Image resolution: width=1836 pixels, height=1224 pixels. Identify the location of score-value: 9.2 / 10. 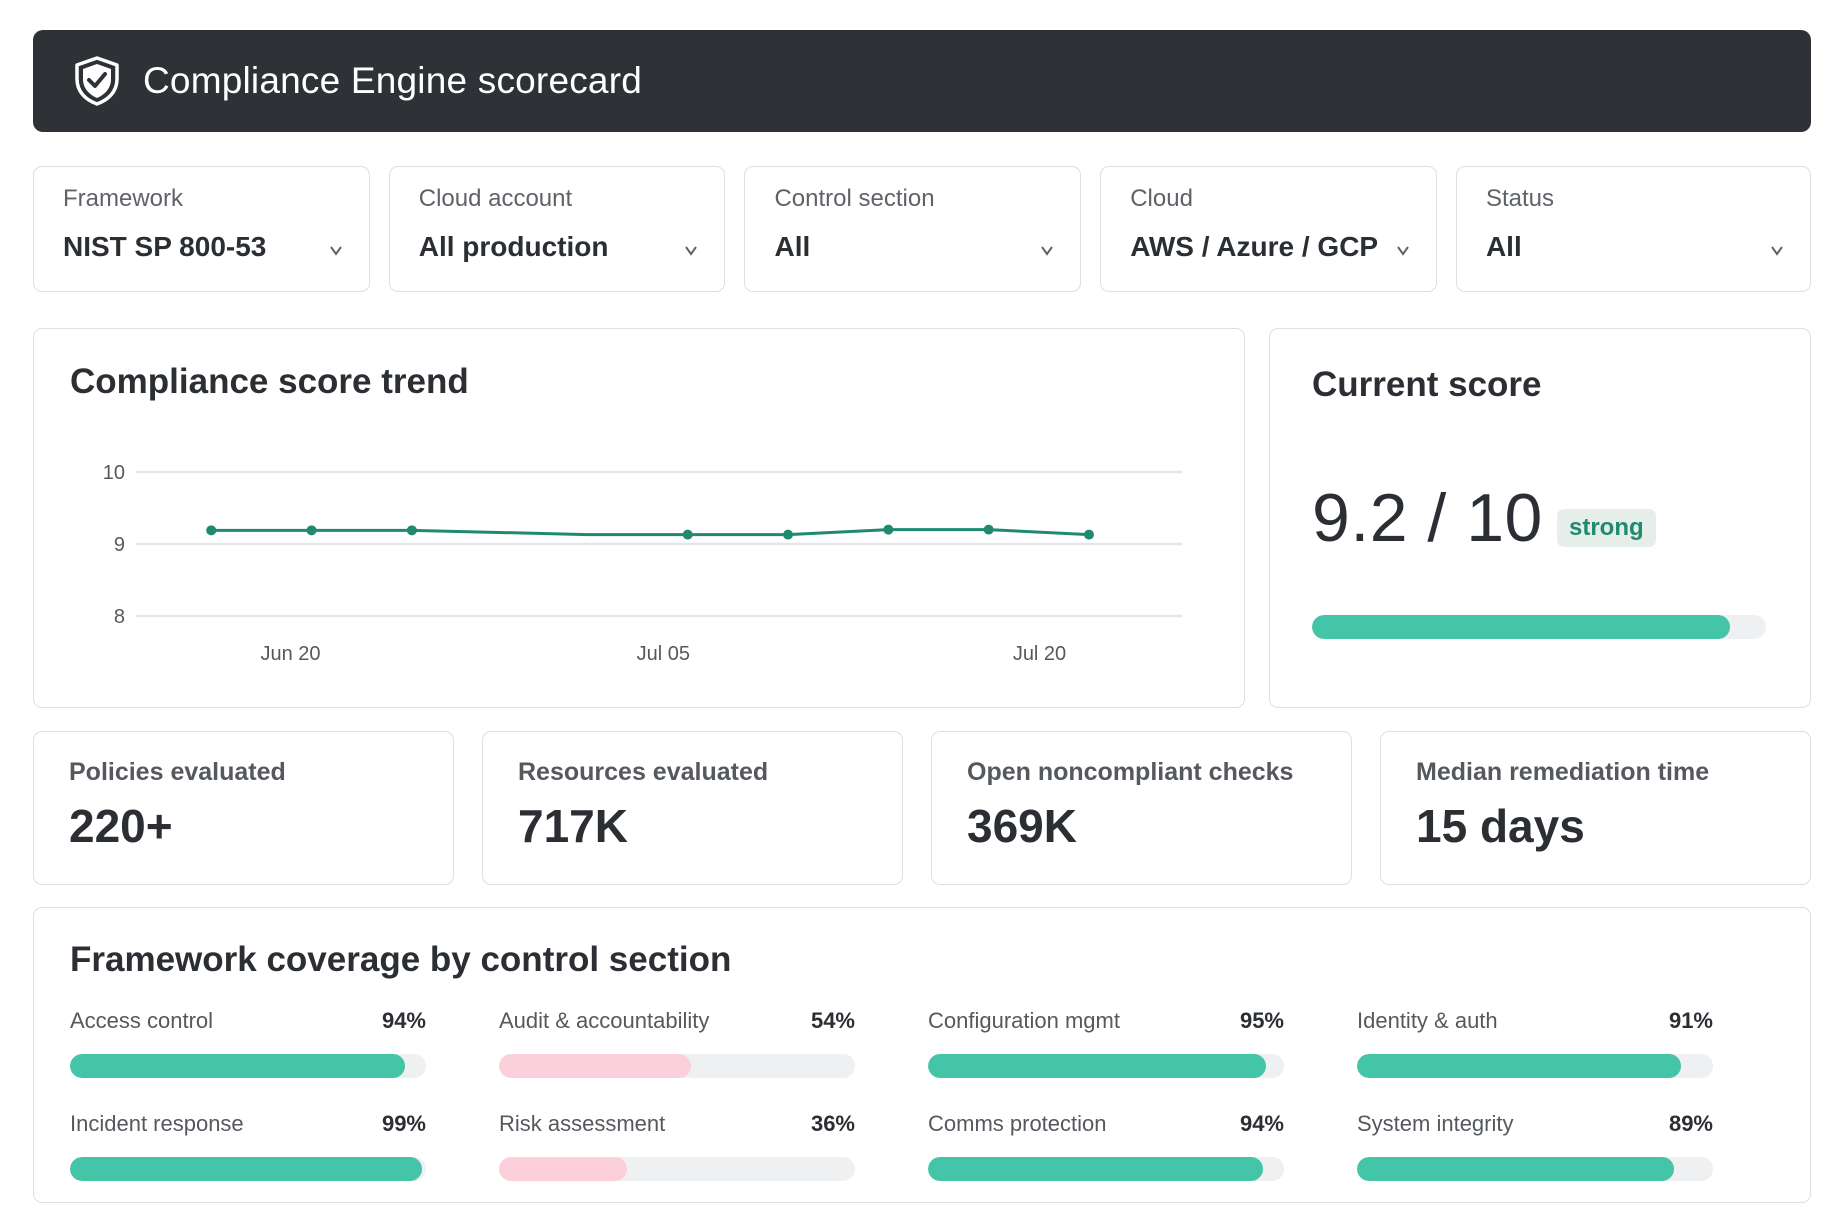
(1427, 518).